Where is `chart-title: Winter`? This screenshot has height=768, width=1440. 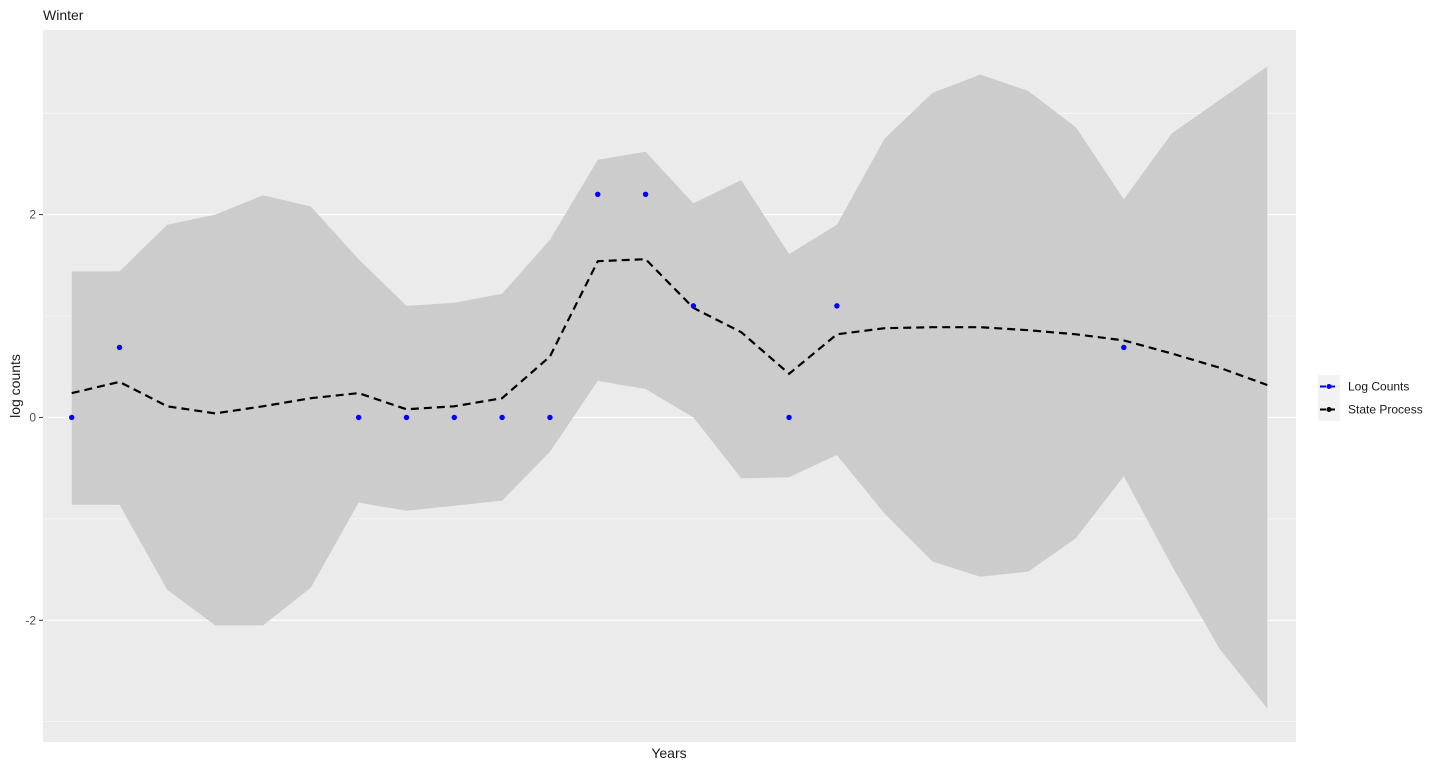
chart-title: Winter is located at coordinates (63, 15).